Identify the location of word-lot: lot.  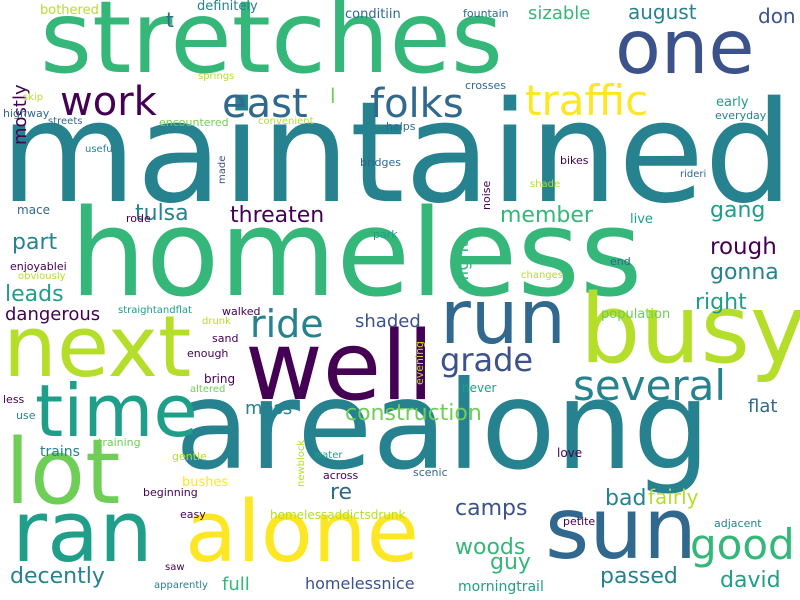
(63, 472).